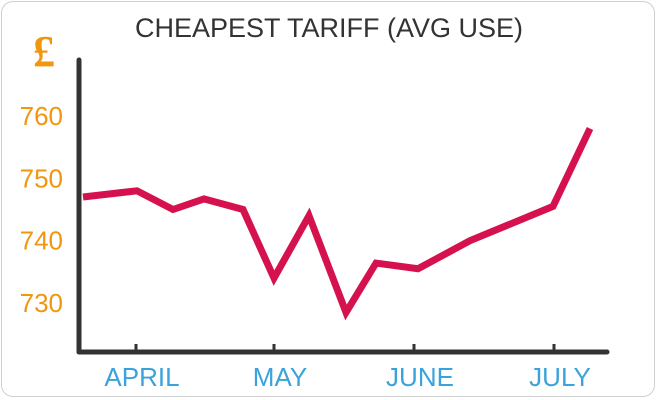 This screenshot has height=400, width=658. I want to click on y-tick-label: 750, so click(41, 178).